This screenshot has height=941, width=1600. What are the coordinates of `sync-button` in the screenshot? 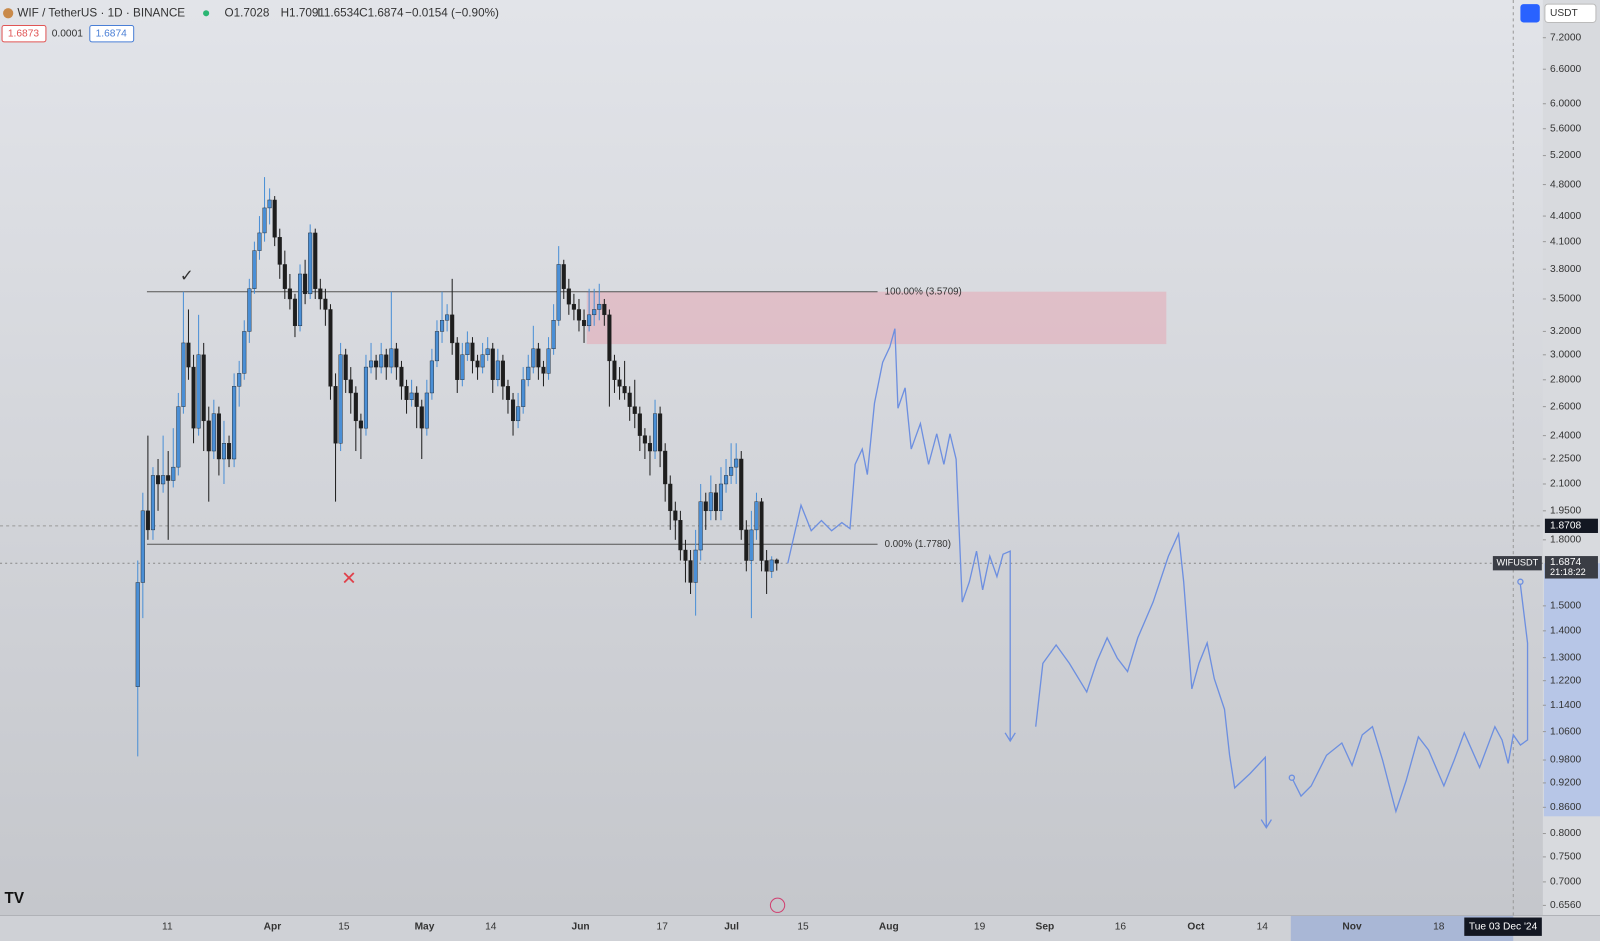 It's located at (1530, 13).